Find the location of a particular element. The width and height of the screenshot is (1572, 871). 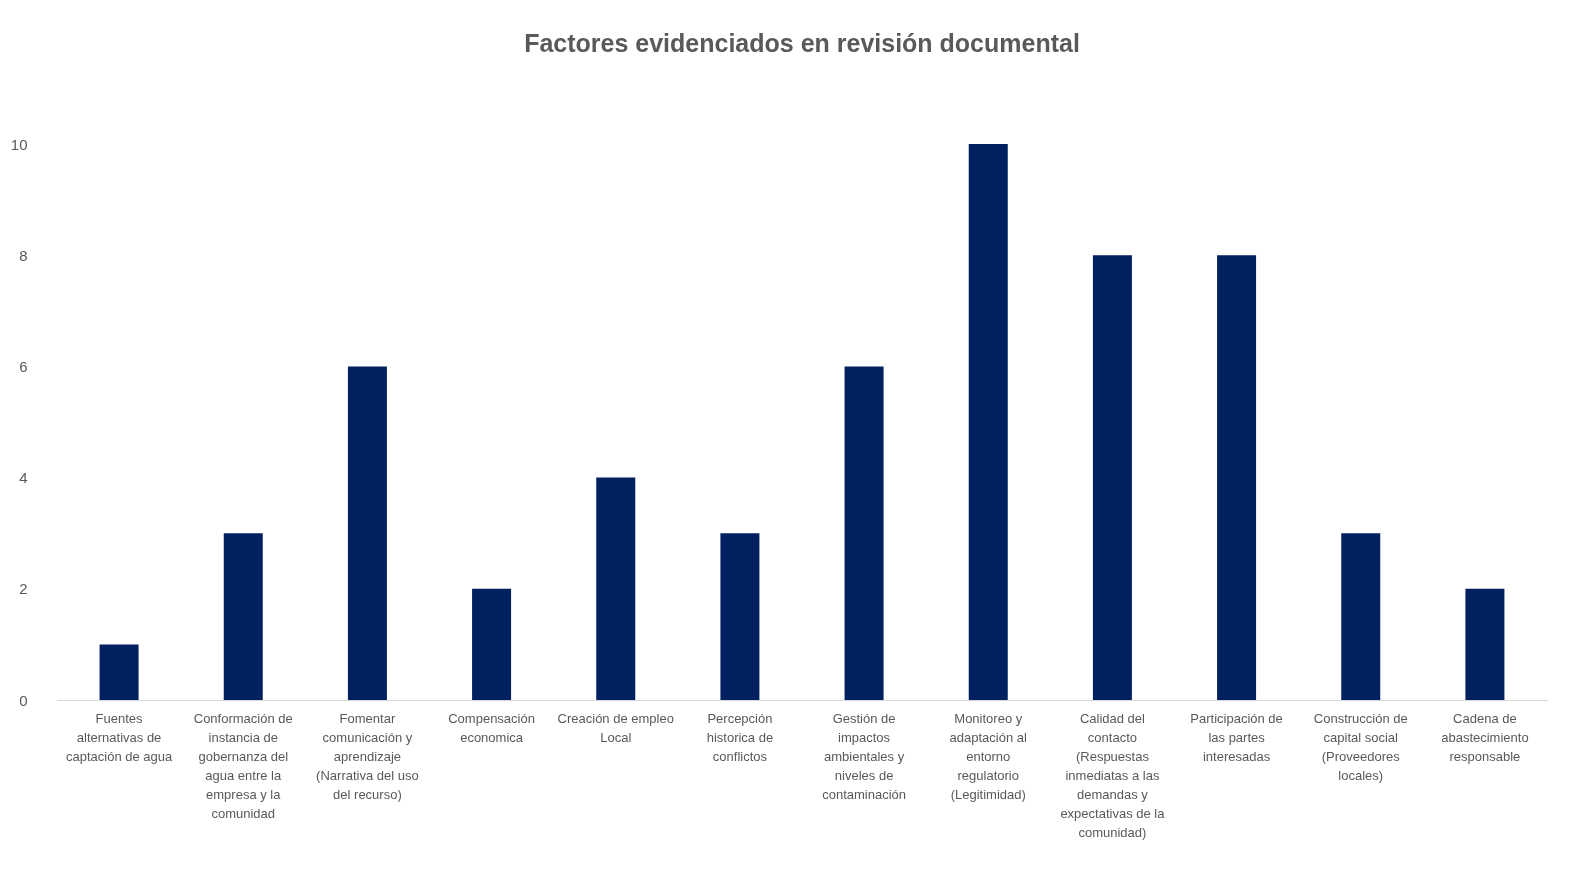

x-tick-label: Calidad del contacto (Respuestas inmediatas a las demandas y expectativas de la comunidad) is located at coordinates (1113, 775).